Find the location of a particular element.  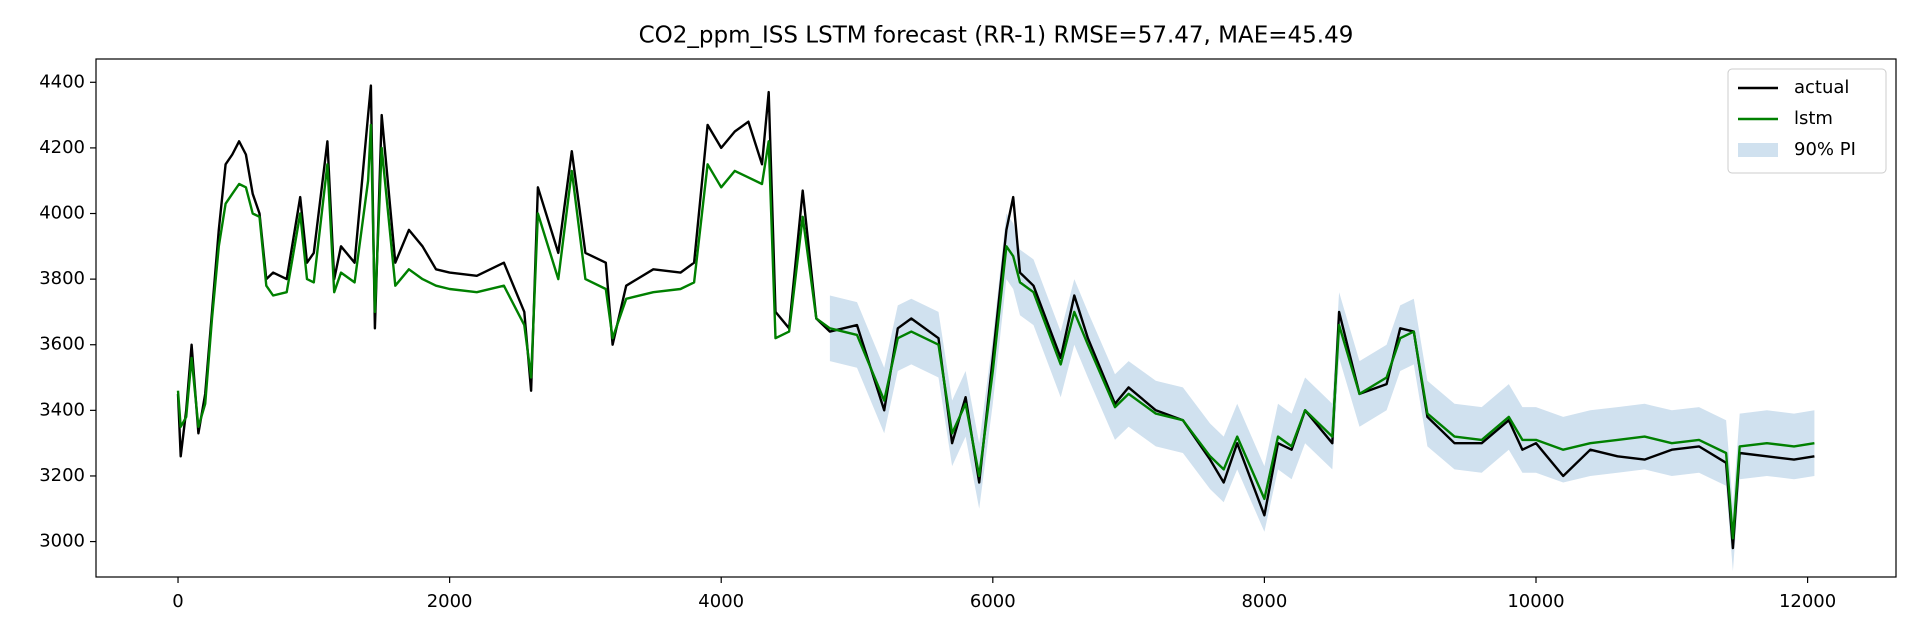

x-tick-label: 4000 is located at coordinates (721, 601).